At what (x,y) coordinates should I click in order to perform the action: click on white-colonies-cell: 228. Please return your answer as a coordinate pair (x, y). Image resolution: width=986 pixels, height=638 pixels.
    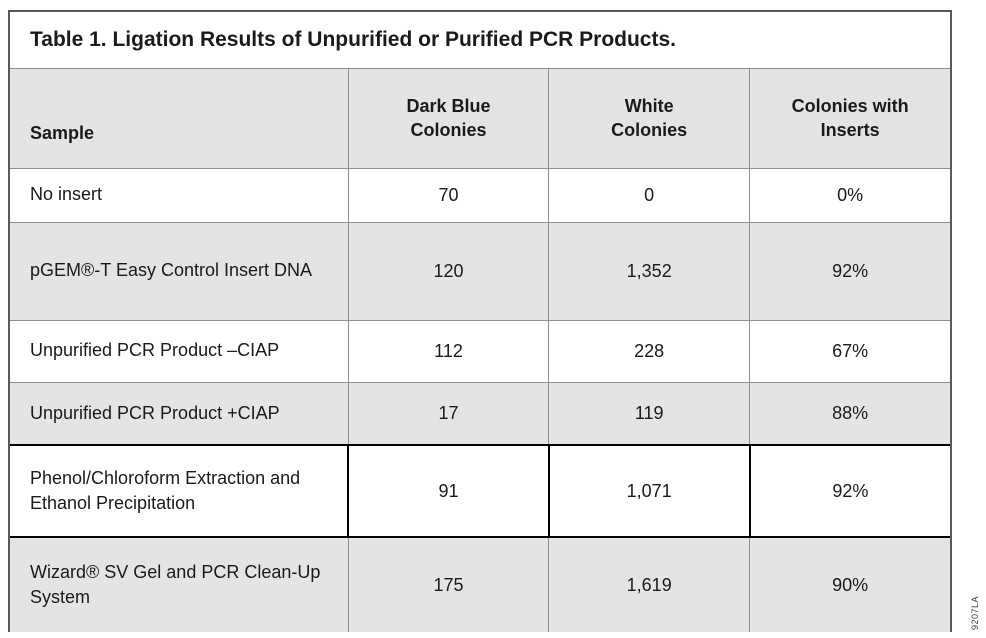
    Looking at the image, I should click on (649, 351).